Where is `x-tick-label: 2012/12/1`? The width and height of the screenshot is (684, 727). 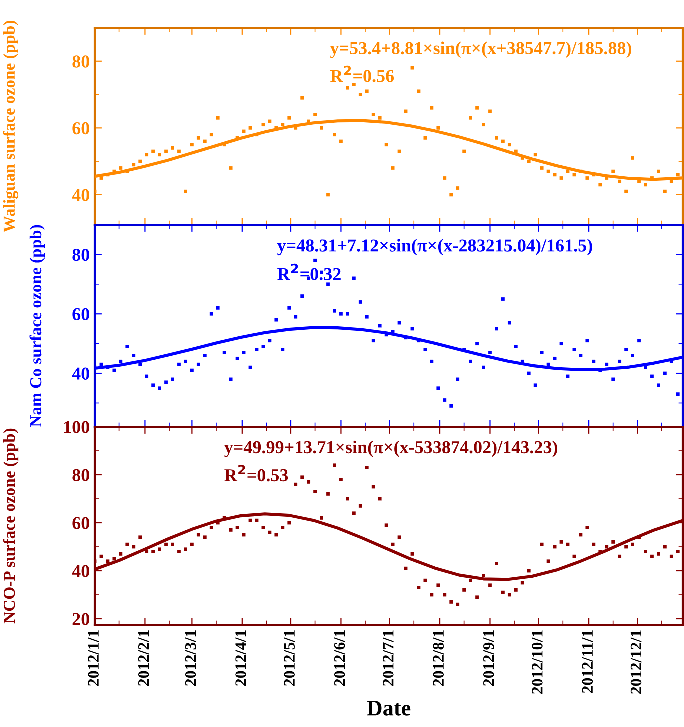 x-tick-label: 2012/12/1 is located at coordinates (636, 662).